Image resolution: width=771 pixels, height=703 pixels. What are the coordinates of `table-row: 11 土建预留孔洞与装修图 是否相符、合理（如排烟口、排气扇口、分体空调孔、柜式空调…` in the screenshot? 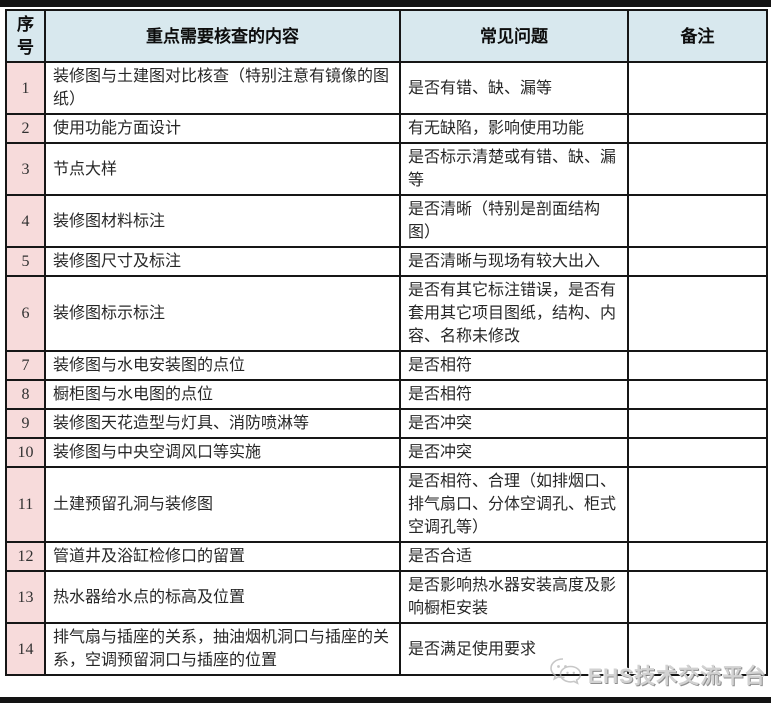 It's located at (386, 504).